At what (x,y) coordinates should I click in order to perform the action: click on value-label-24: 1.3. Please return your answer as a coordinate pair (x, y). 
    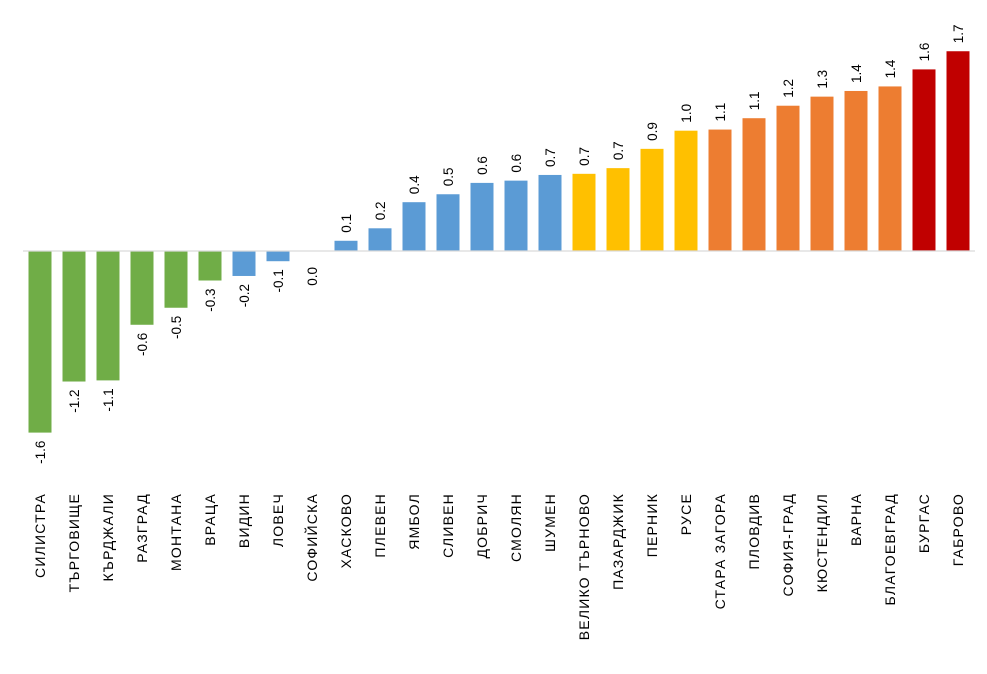
    Looking at the image, I should click on (822, 79).